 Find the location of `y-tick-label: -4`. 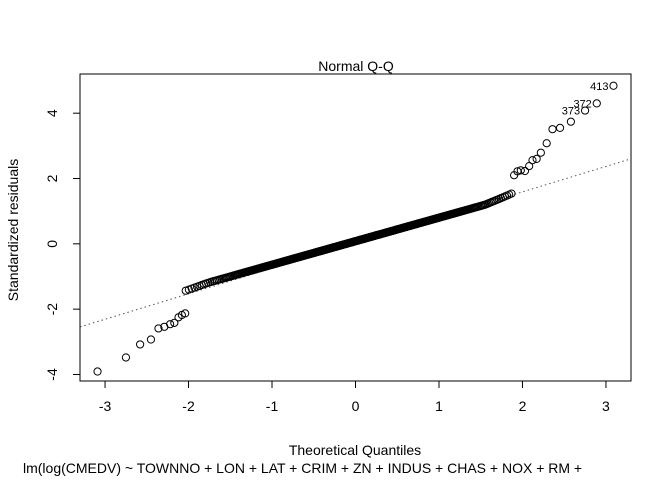

y-tick-label: -4 is located at coordinates (52, 374).